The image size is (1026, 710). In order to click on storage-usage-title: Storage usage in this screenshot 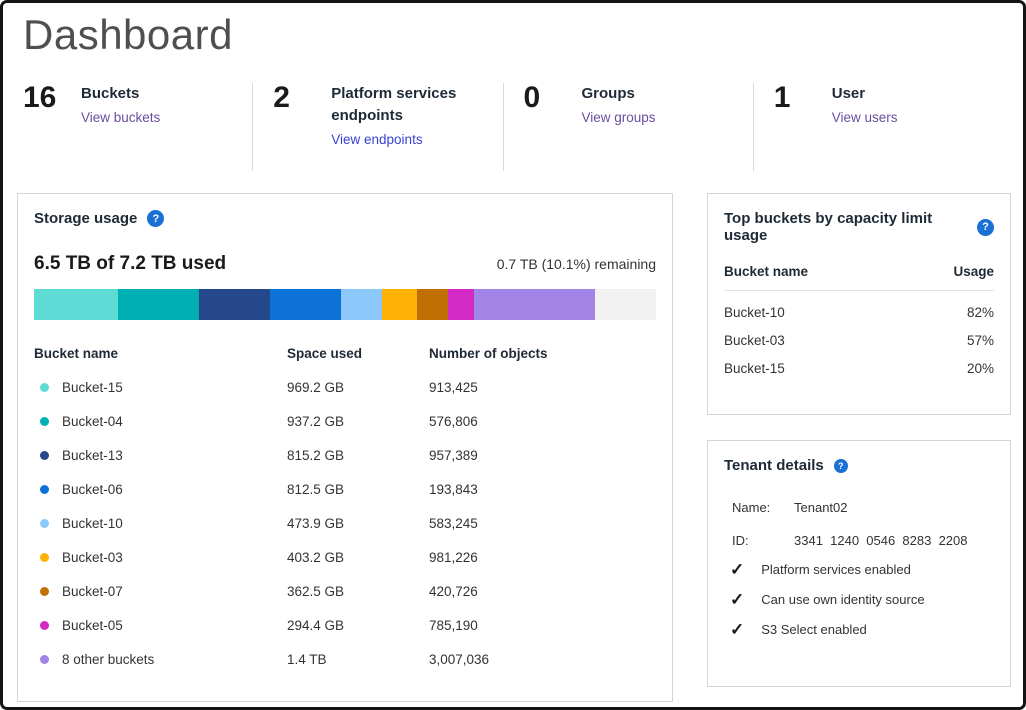, I will do `click(86, 219)`.